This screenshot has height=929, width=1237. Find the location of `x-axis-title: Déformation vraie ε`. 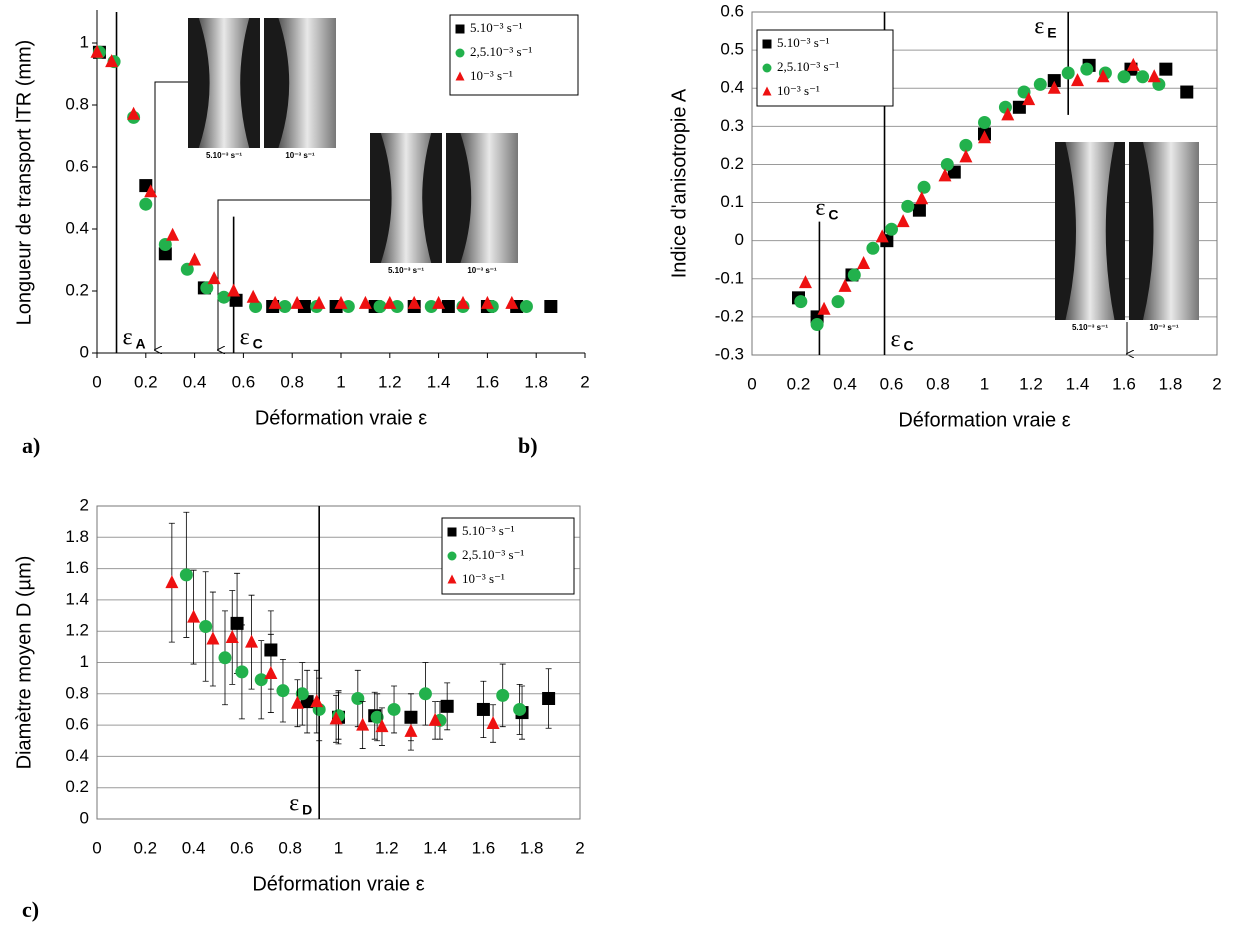

x-axis-title: Déformation vraie ε is located at coordinates (984, 420).